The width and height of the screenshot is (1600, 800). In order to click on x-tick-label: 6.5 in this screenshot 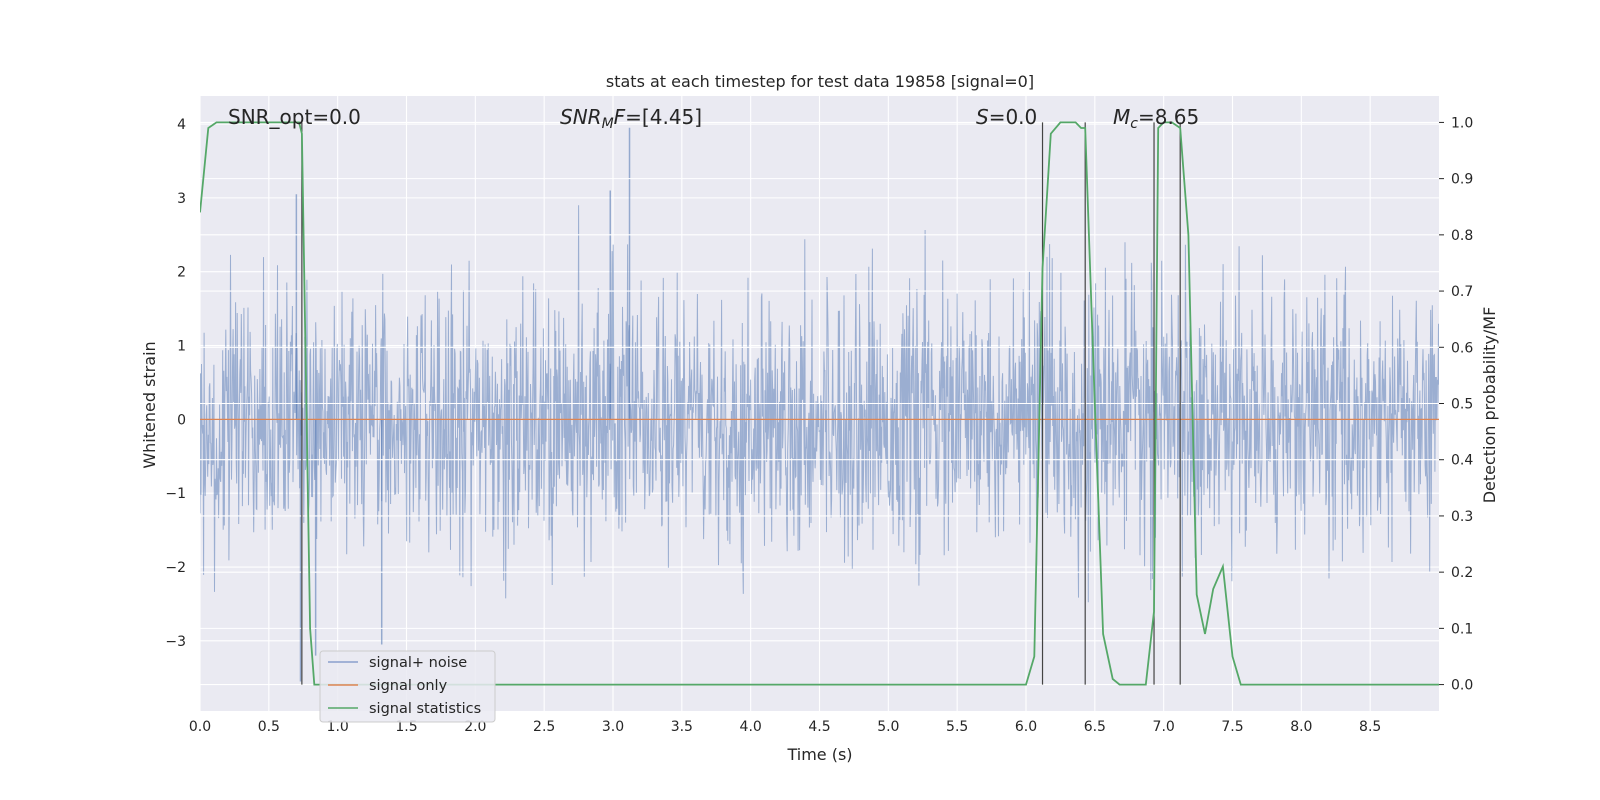, I will do `click(1095, 727)`.